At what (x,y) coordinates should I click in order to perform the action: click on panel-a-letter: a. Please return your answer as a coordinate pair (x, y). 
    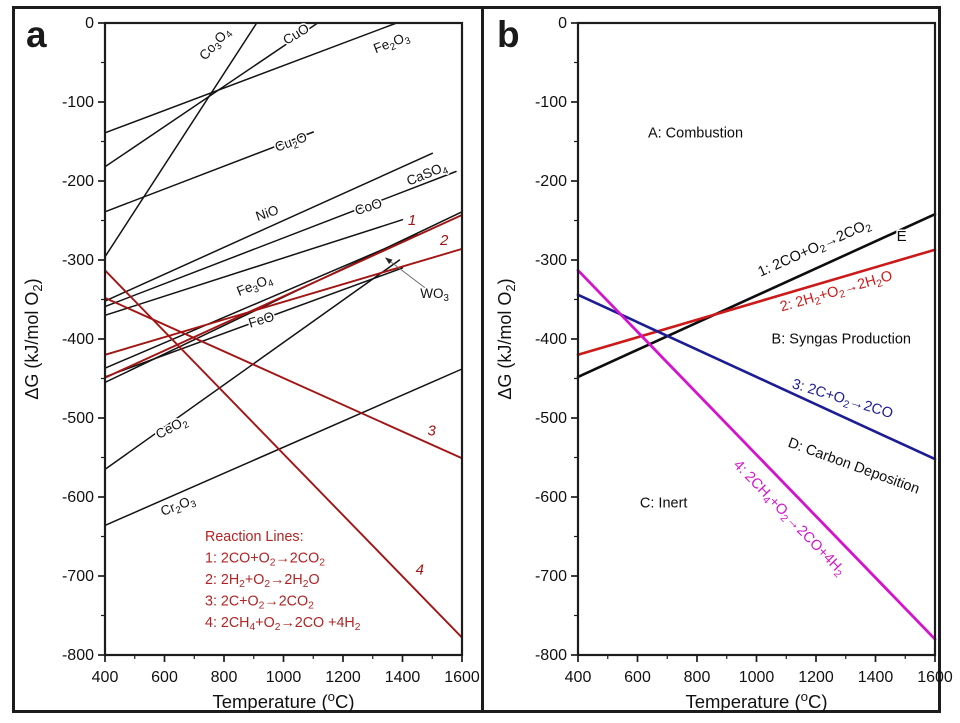
    Looking at the image, I should click on (36, 34).